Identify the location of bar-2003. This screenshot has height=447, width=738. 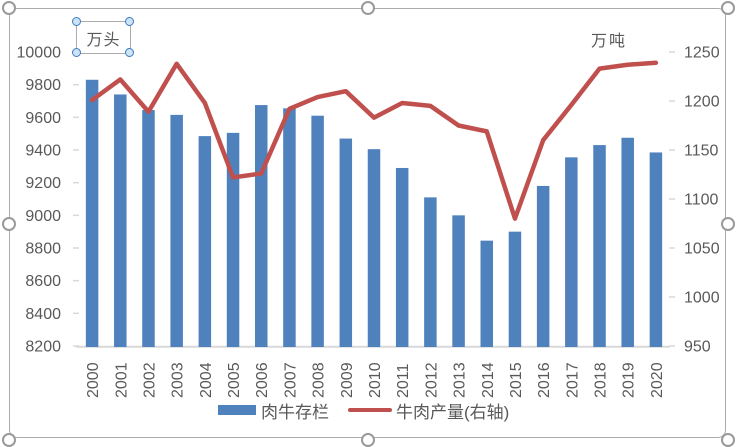
(176, 230).